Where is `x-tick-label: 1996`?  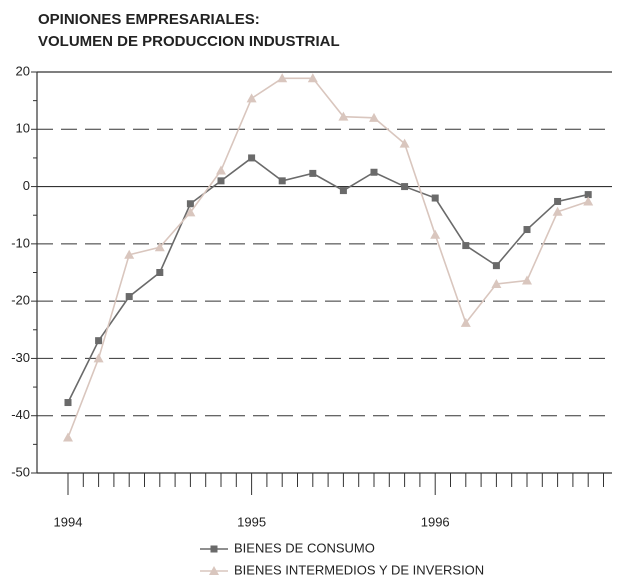
x-tick-label: 1996 is located at coordinates (435, 521).